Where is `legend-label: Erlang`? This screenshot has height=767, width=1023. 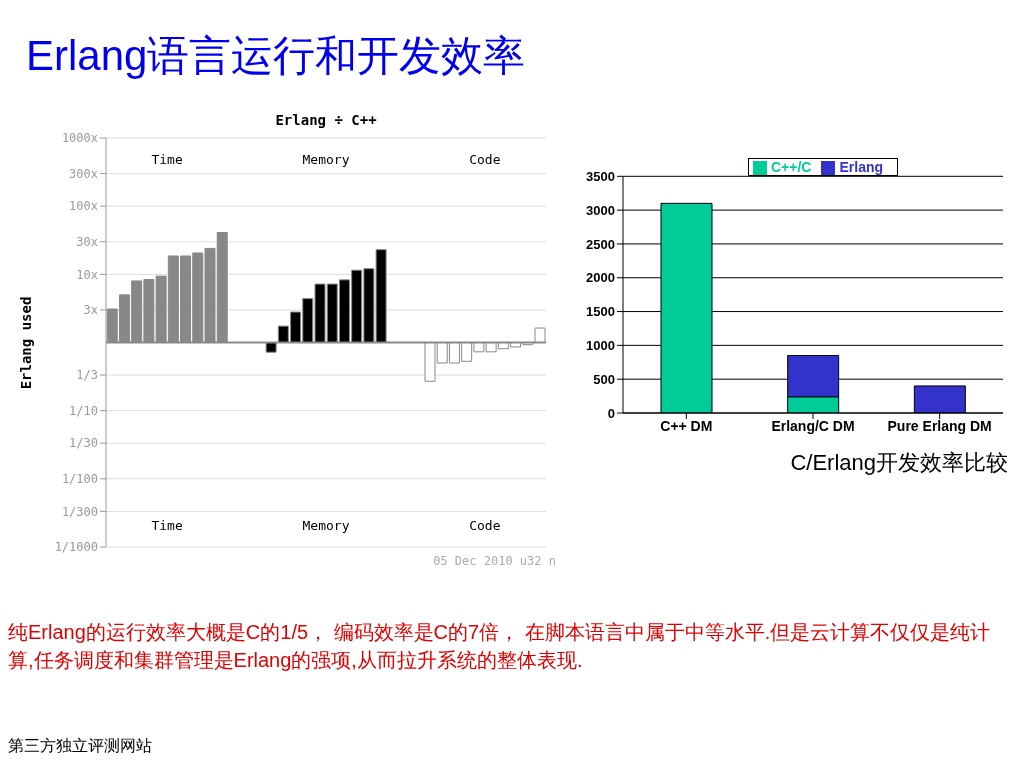 legend-label: Erlang is located at coordinates (861, 167).